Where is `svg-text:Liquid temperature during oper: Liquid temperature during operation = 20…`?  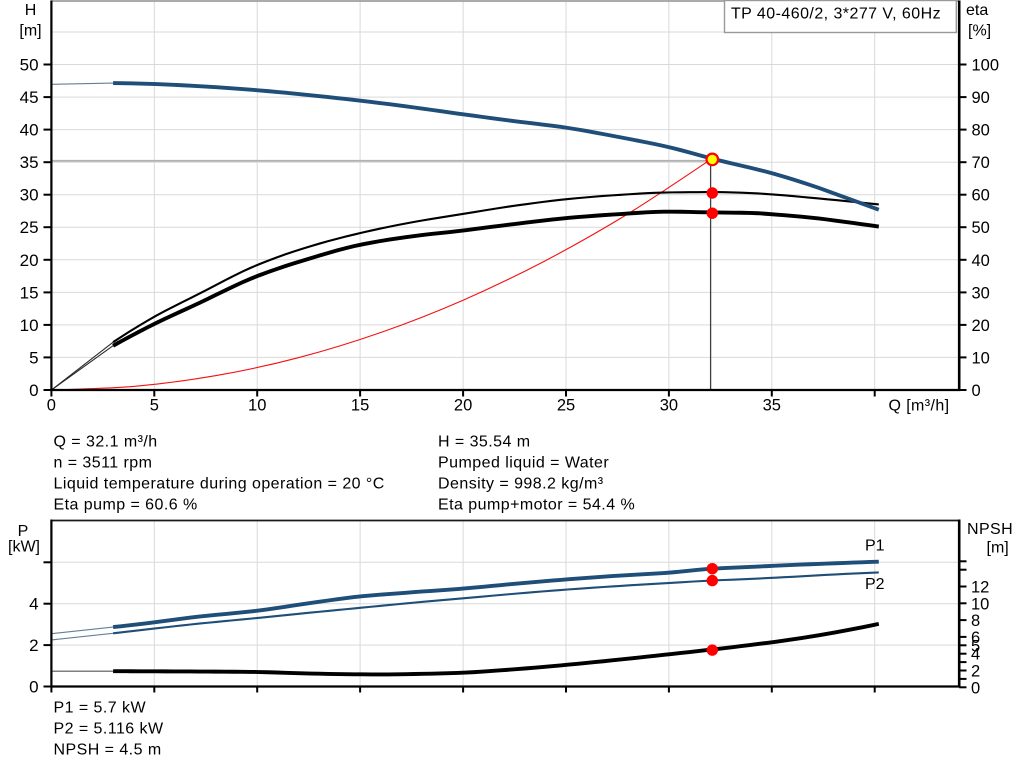 svg-text:Liquid temperature during oper: Liquid temperature during operation = 20… is located at coordinates (219, 484).